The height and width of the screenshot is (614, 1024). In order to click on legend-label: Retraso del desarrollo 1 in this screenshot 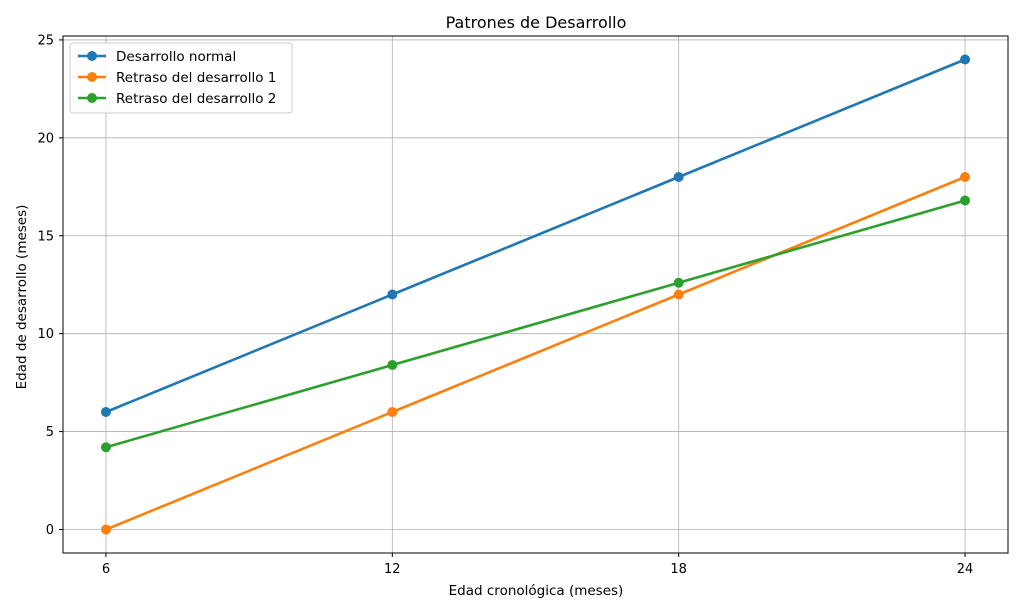, I will do `click(196, 78)`.